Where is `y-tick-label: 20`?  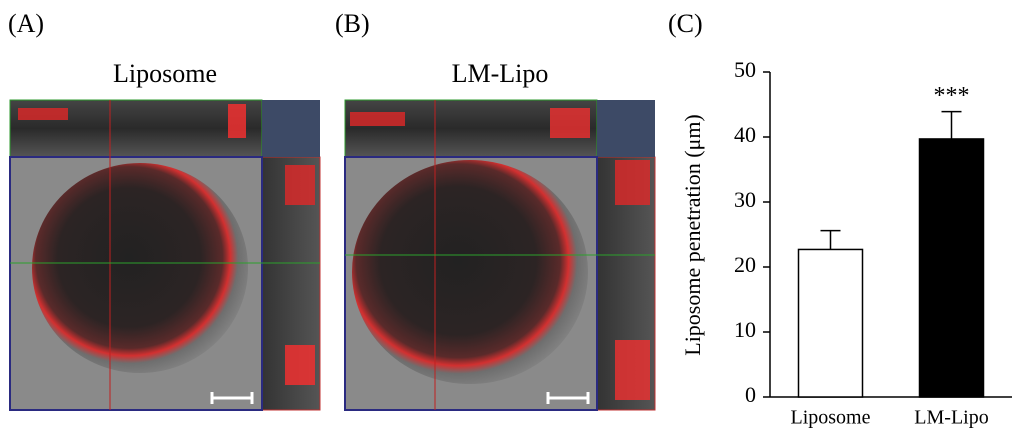
y-tick-label: 20 is located at coordinates (745, 264).